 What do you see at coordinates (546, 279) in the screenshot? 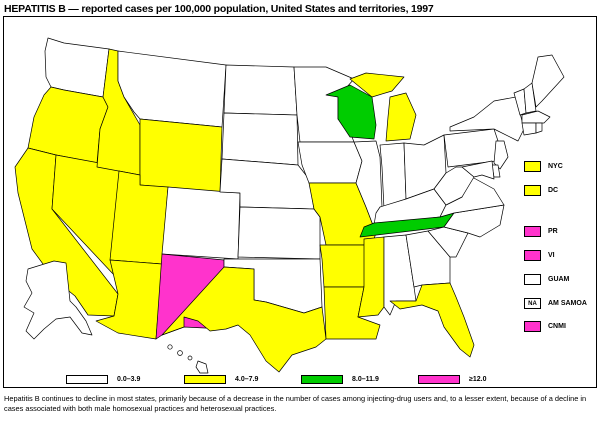
I see `territory-item: GUAM` at bounding box center [546, 279].